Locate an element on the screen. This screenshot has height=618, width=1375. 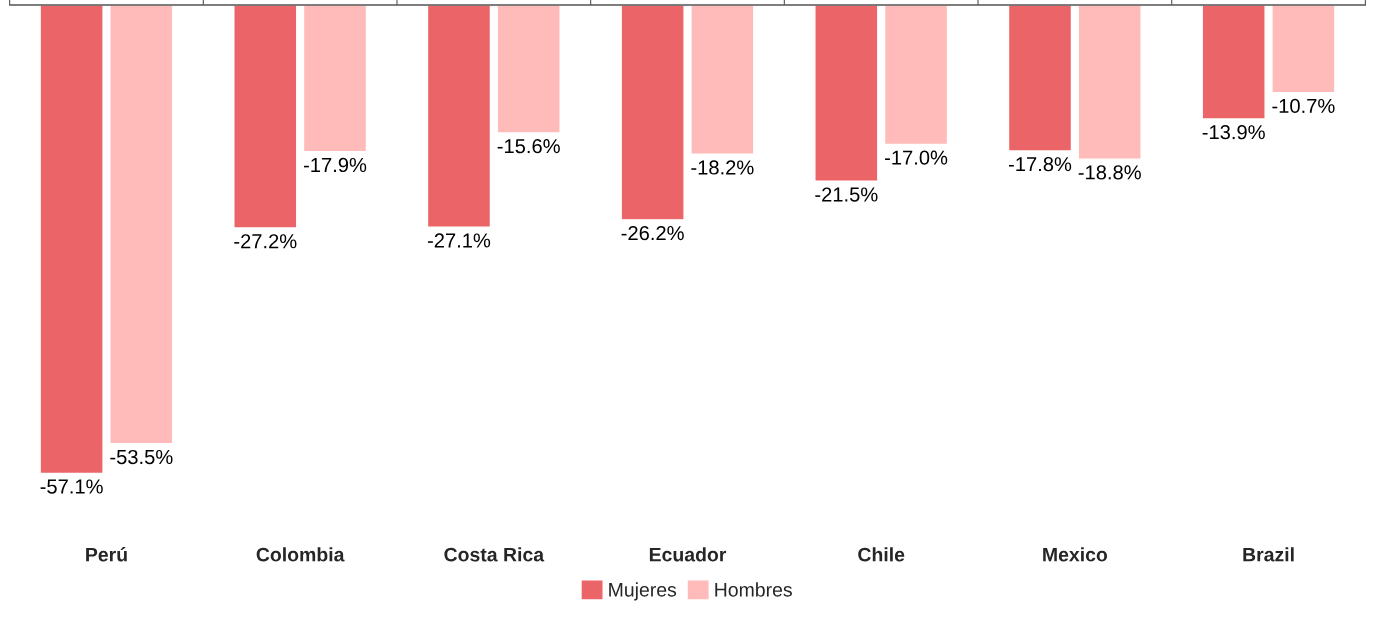
x-tick-label: Ecuador is located at coordinates (688, 554).